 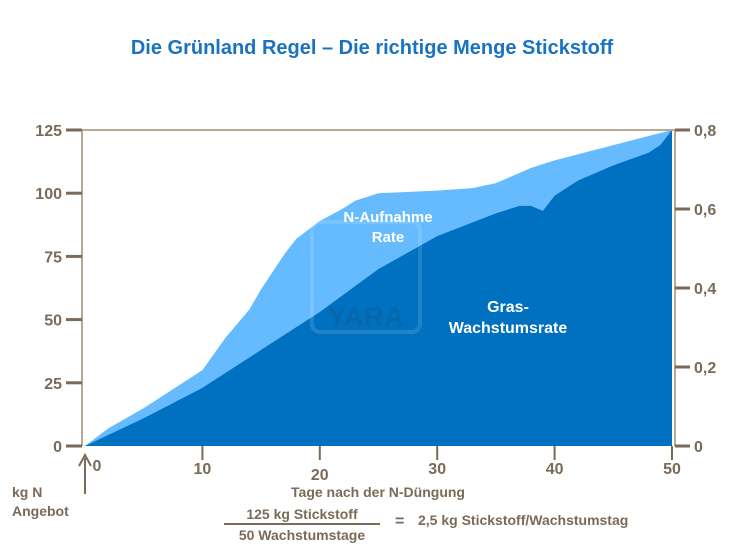 What do you see at coordinates (672, 469) in the screenshot?
I see `x-tick-label: 50` at bounding box center [672, 469].